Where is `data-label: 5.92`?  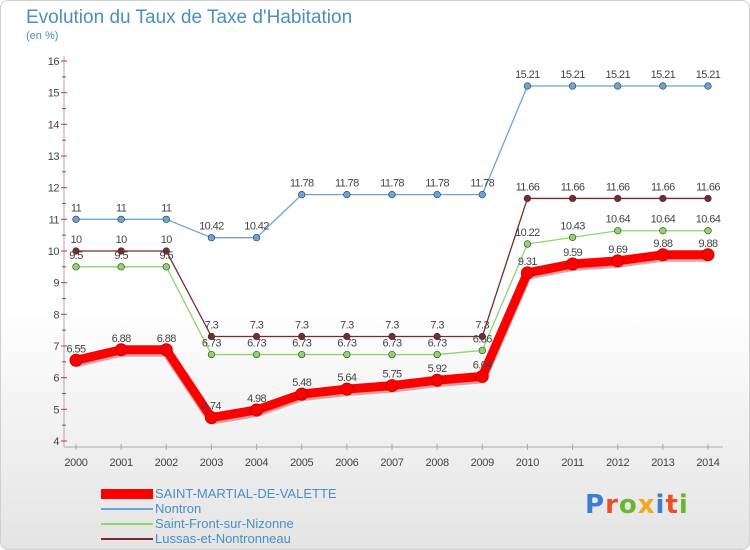
data-label: 5.92 is located at coordinates (437, 369).